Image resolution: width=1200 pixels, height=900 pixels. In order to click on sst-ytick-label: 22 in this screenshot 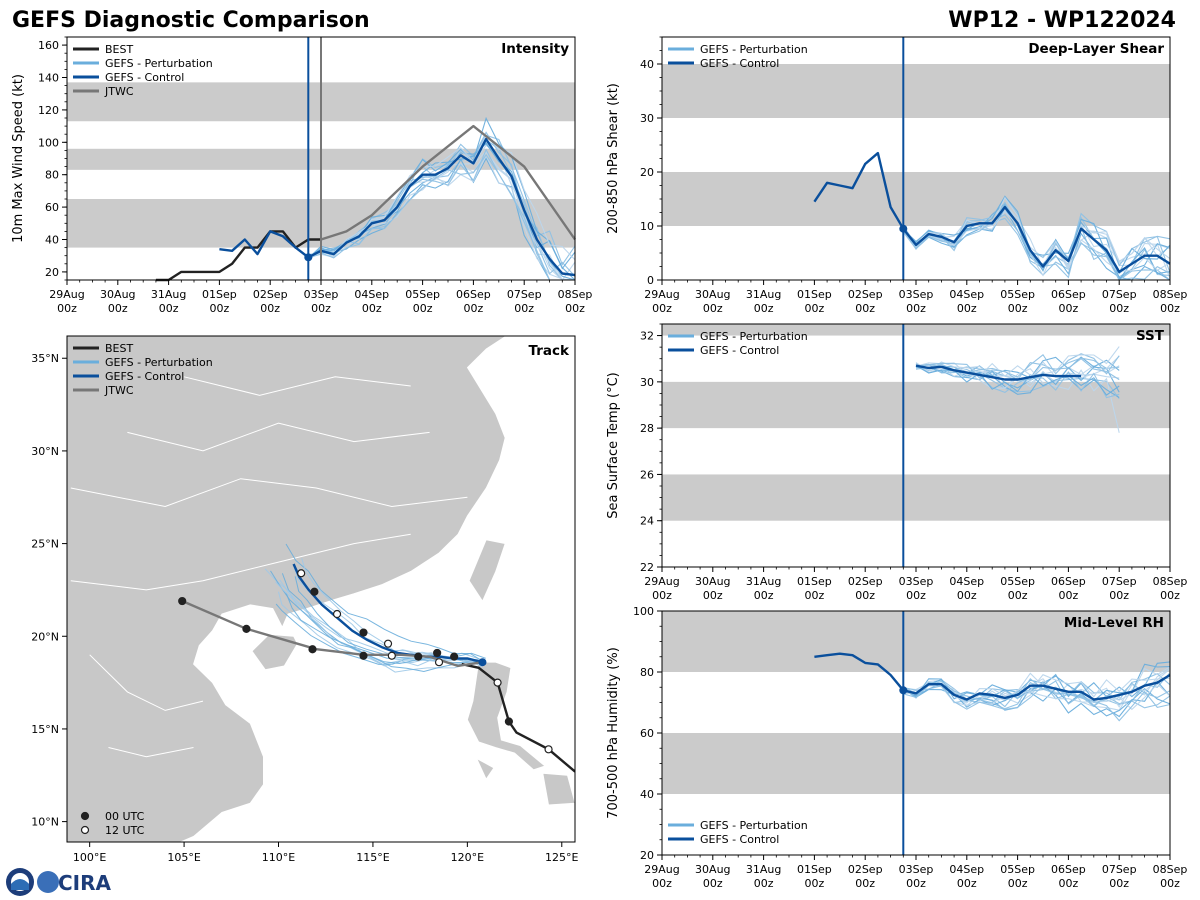, I will do `click(647, 567)`.